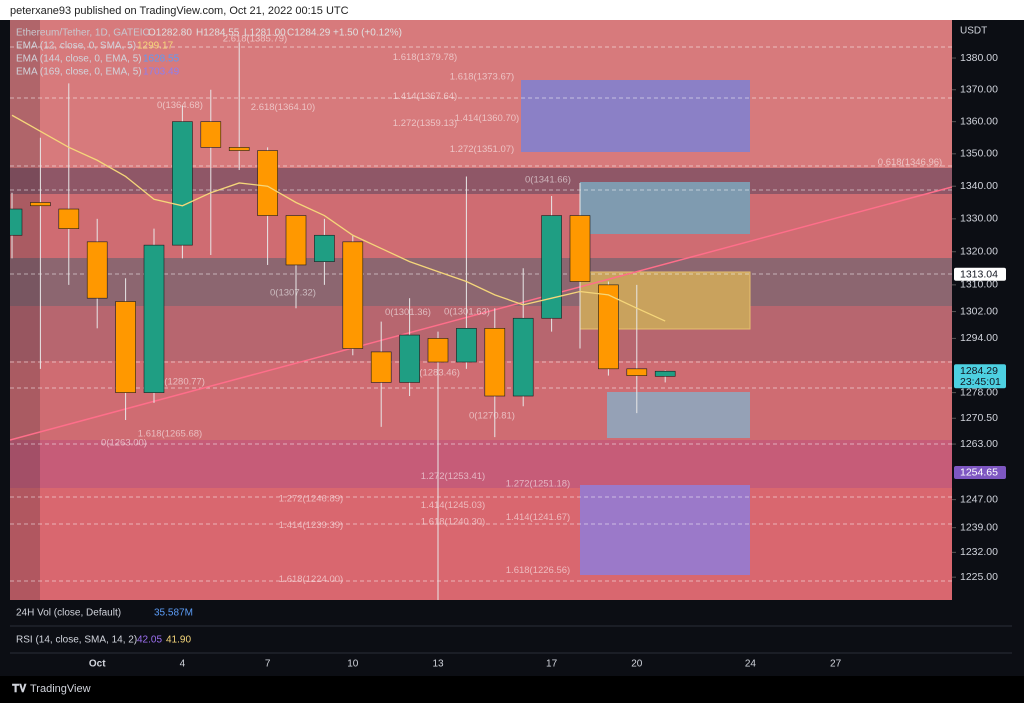  What do you see at coordinates (170, 33) in the screenshot?
I see `ohlc-value: O1282.80` at bounding box center [170, 33].